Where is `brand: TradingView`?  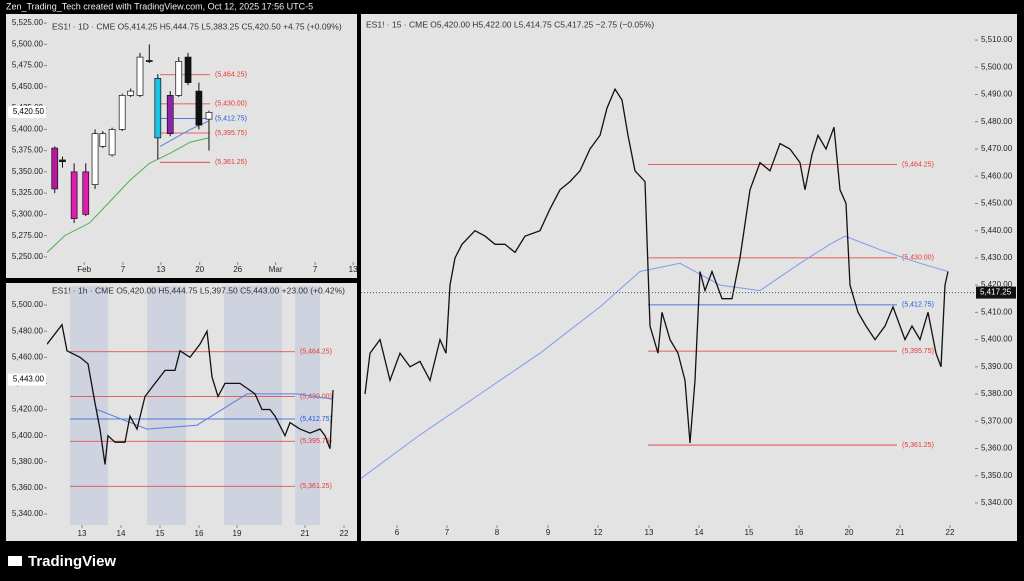
brand: TradingView is located at coordinates (72, 561).